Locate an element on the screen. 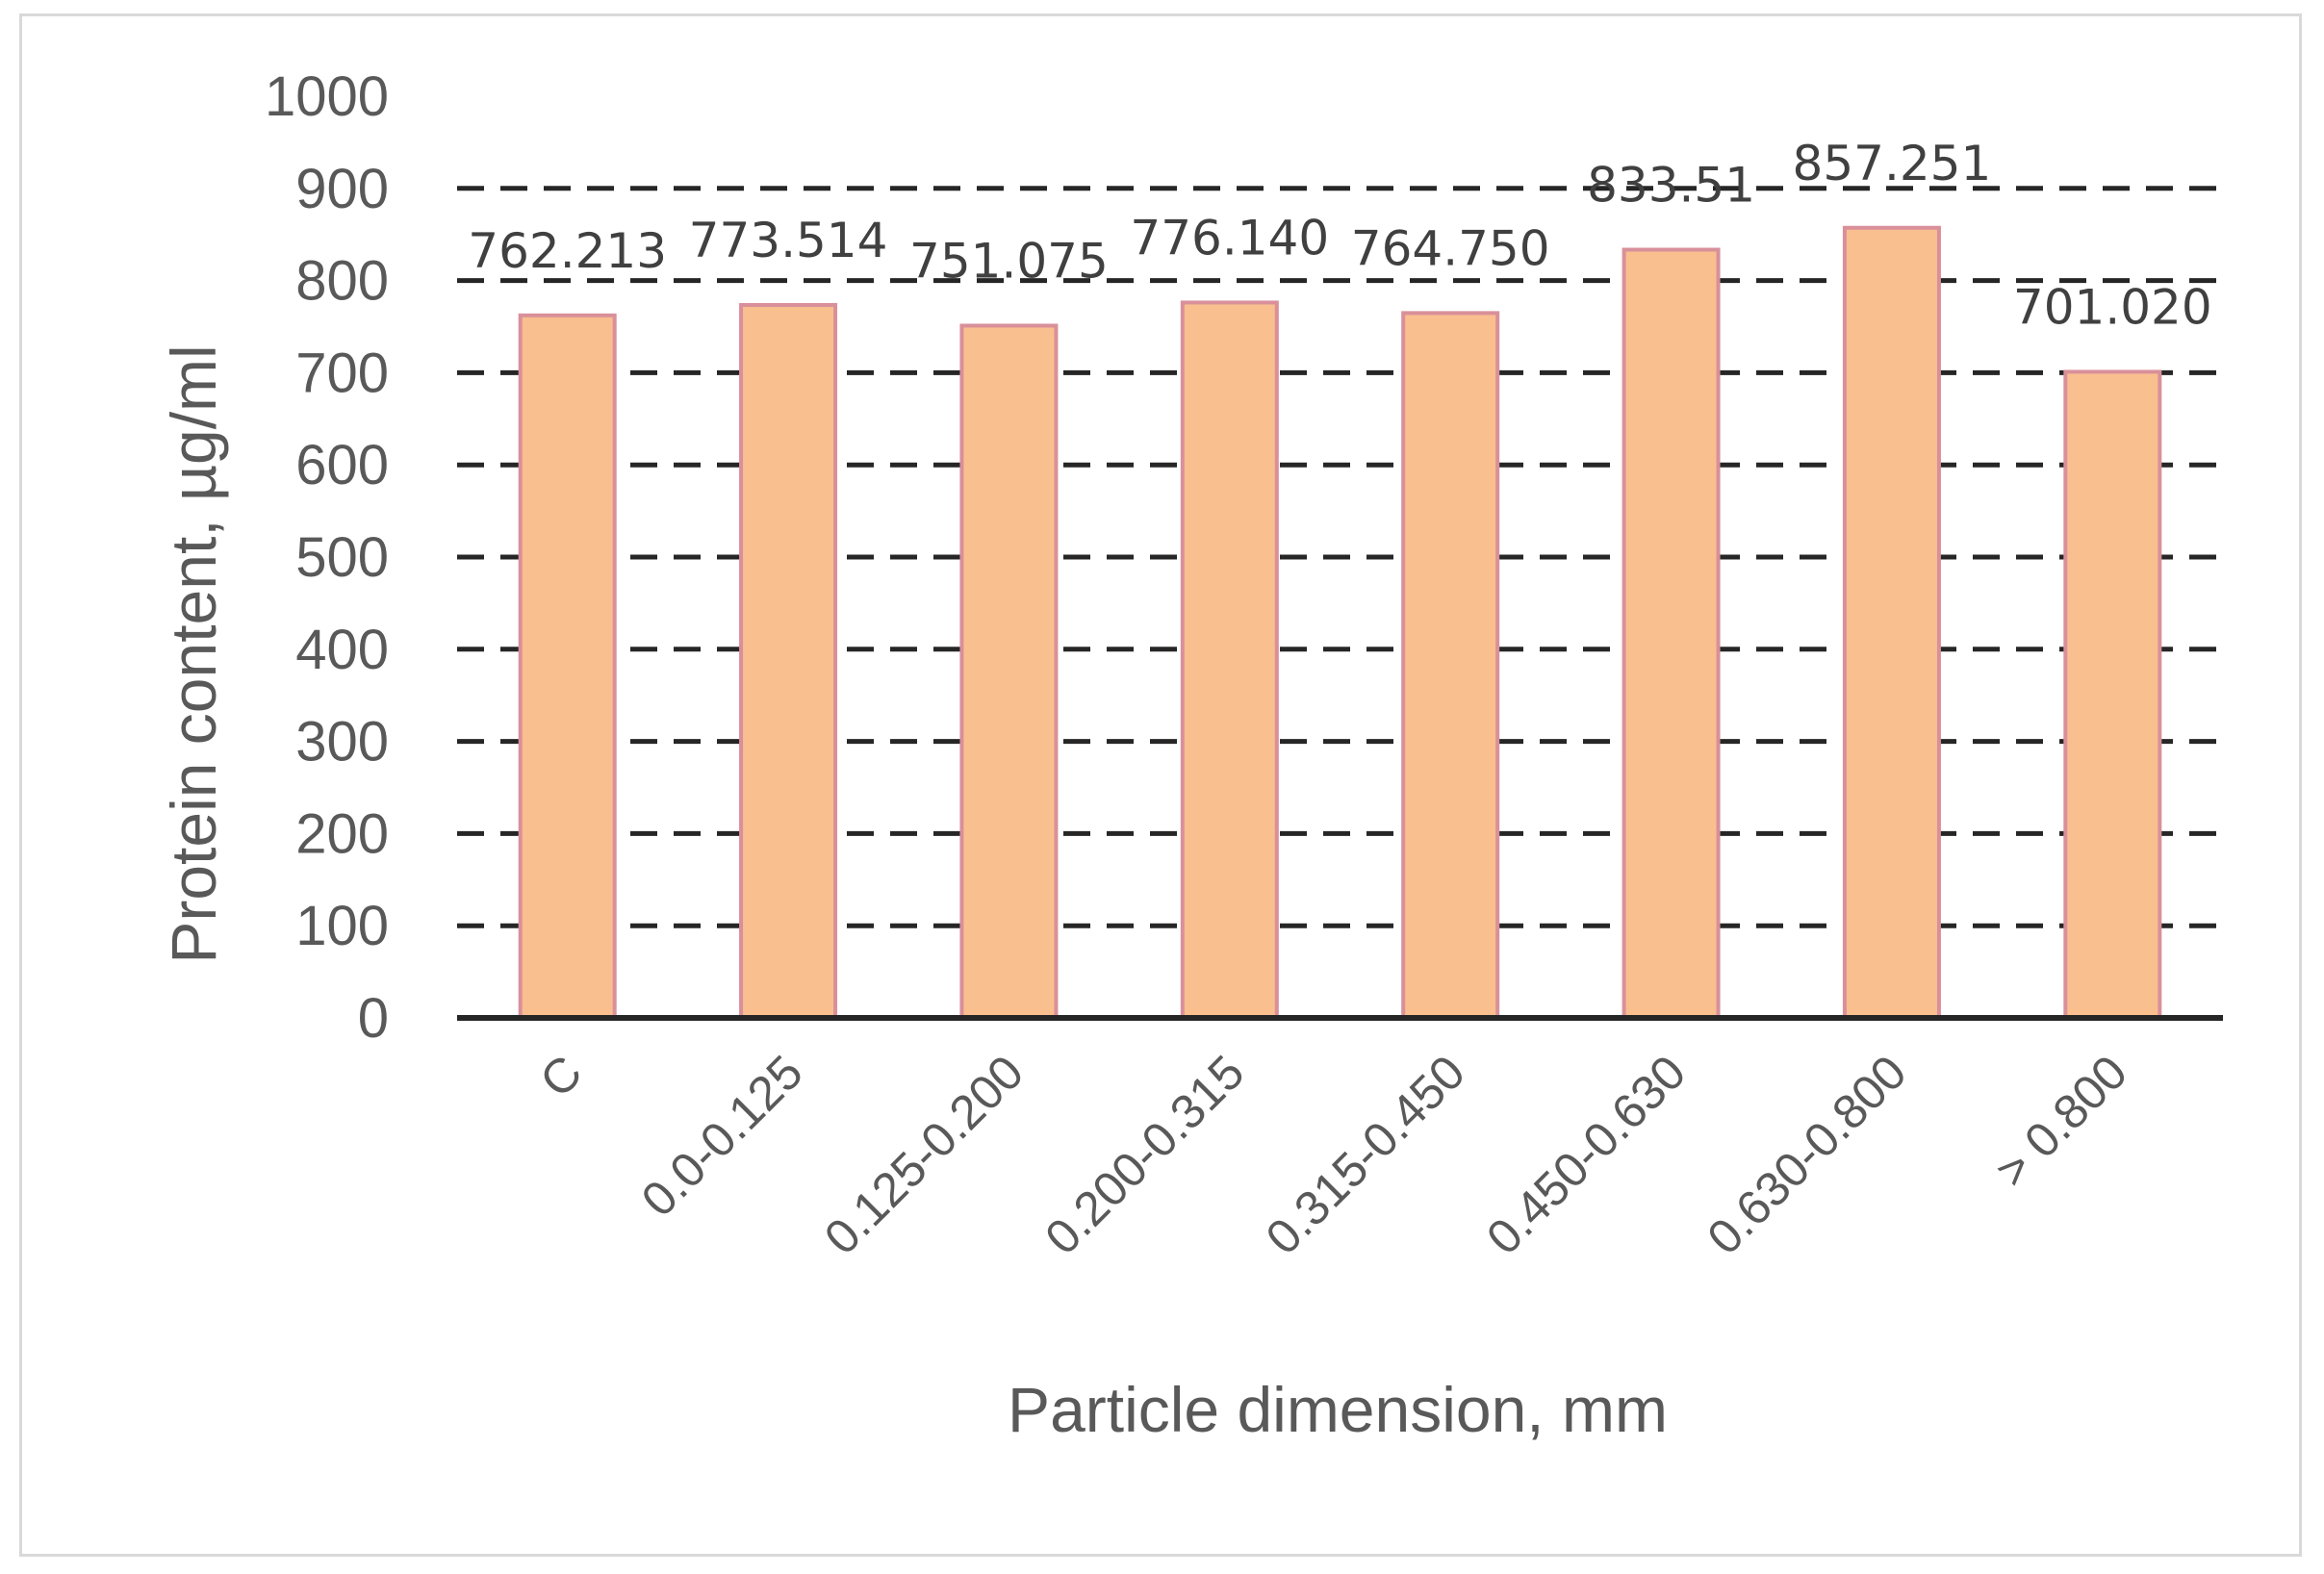  x-tick-label-2: 0.125-0.200 is located at coordinates (924, 1155).